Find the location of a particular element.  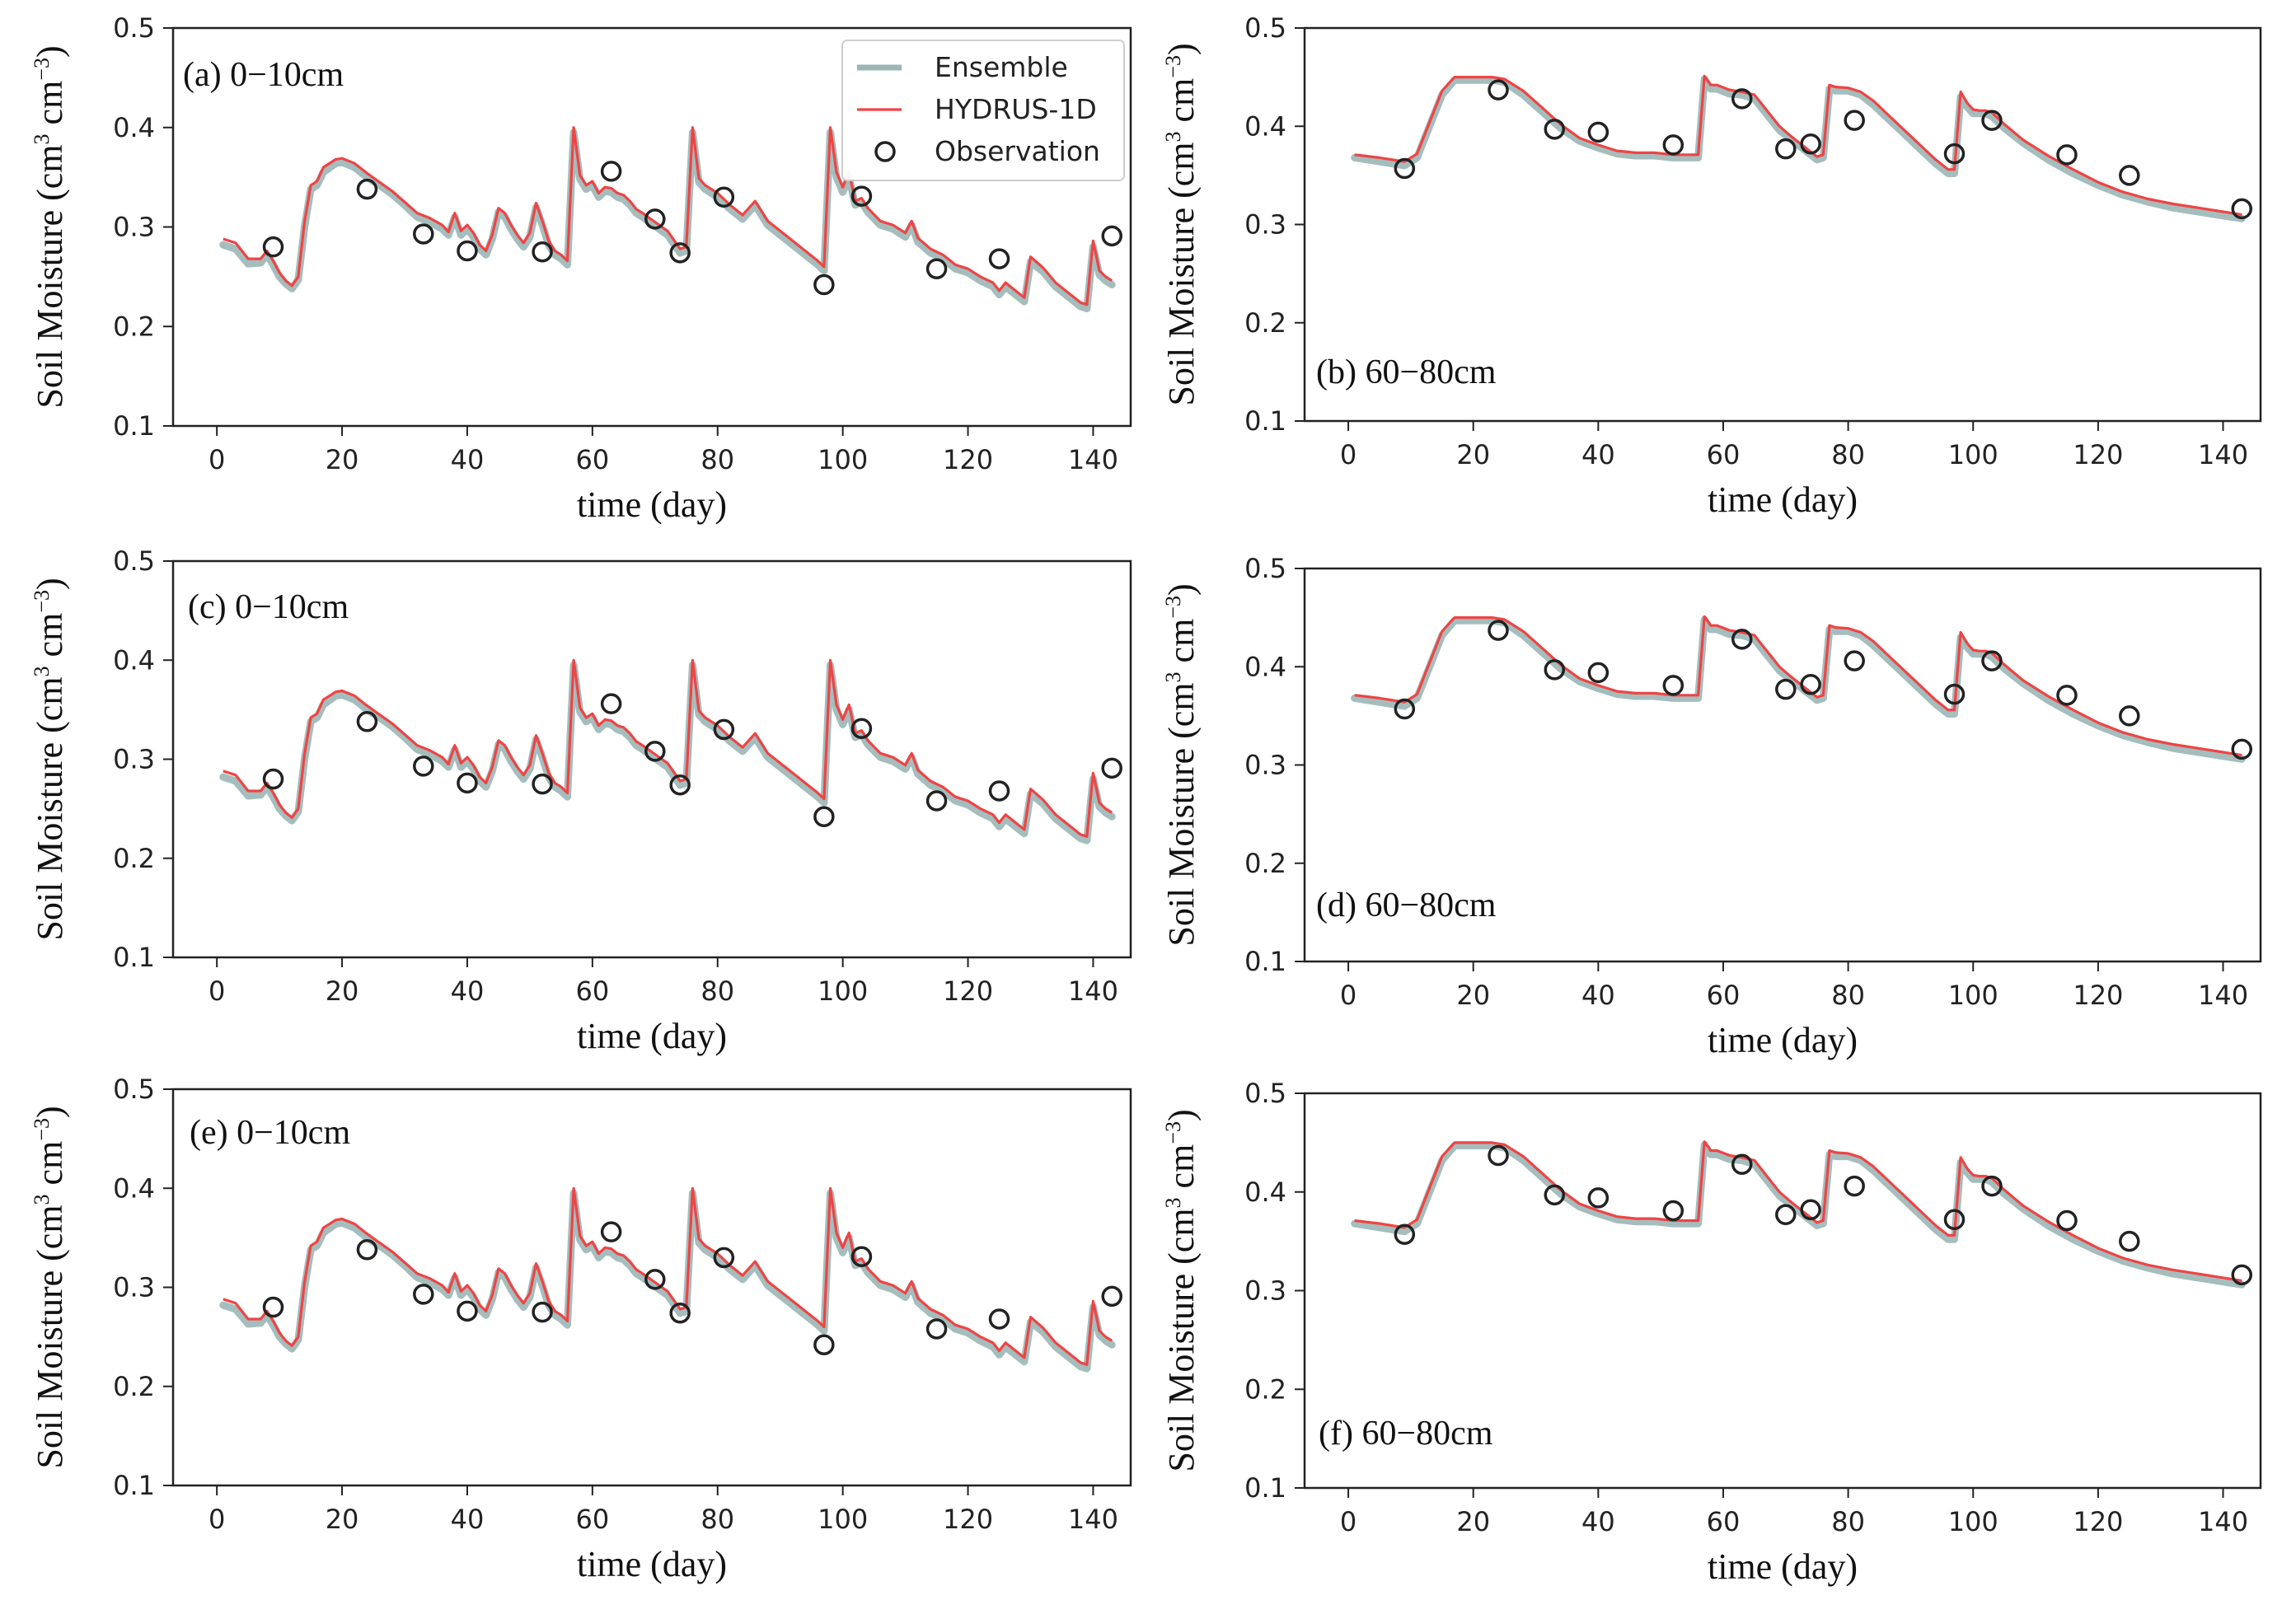

legend-hydrus-label: HYDRUS-1D is located at coordinates (1016, 109).